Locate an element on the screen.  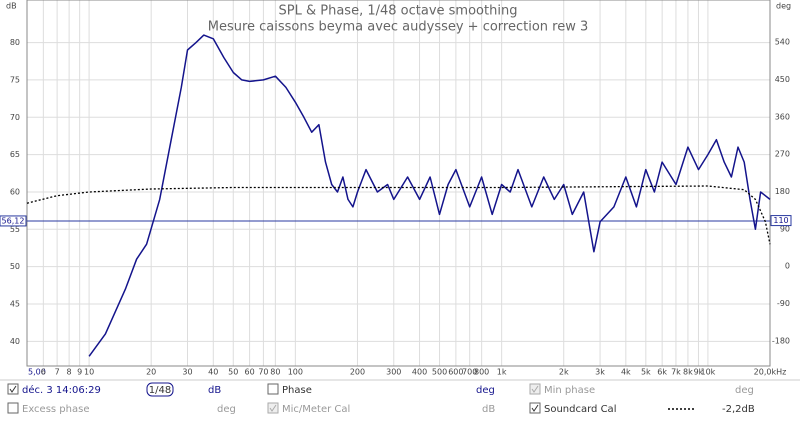
legend-label: Soundcard Cal is located at coordinates (580, 409).